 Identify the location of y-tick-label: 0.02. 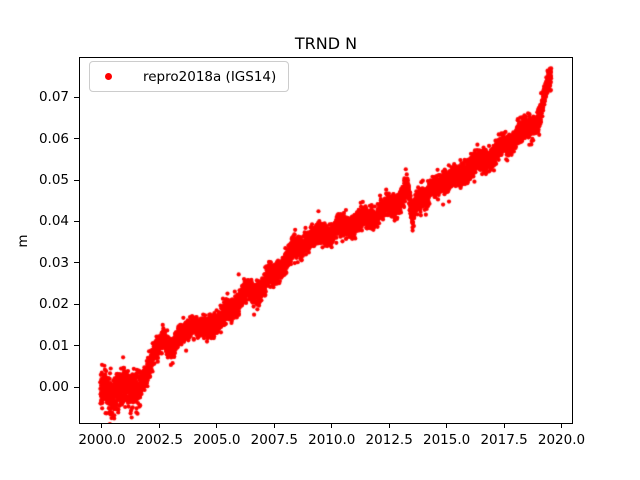
(53, 304).